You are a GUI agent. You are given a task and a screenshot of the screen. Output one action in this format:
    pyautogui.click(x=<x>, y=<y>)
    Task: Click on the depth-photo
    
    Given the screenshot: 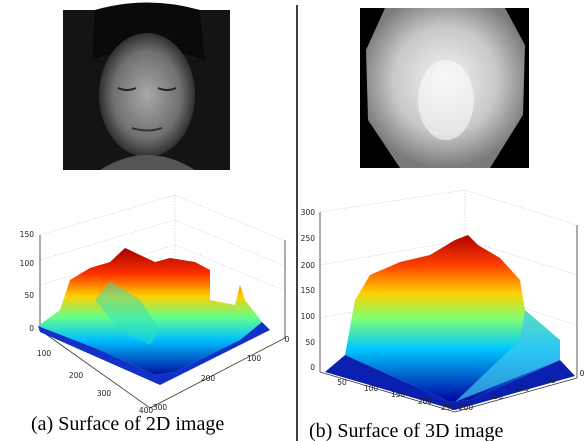 What is the action you would take?
    pyautogui.click(x=444, y=88)
    